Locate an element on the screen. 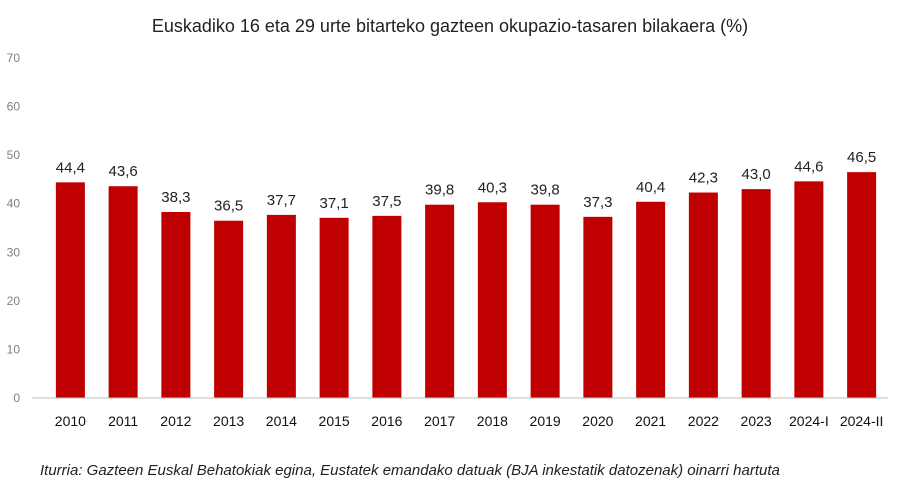 The image size is (900, 502). data-label: 44,6 is located at coordinates (808, 166).